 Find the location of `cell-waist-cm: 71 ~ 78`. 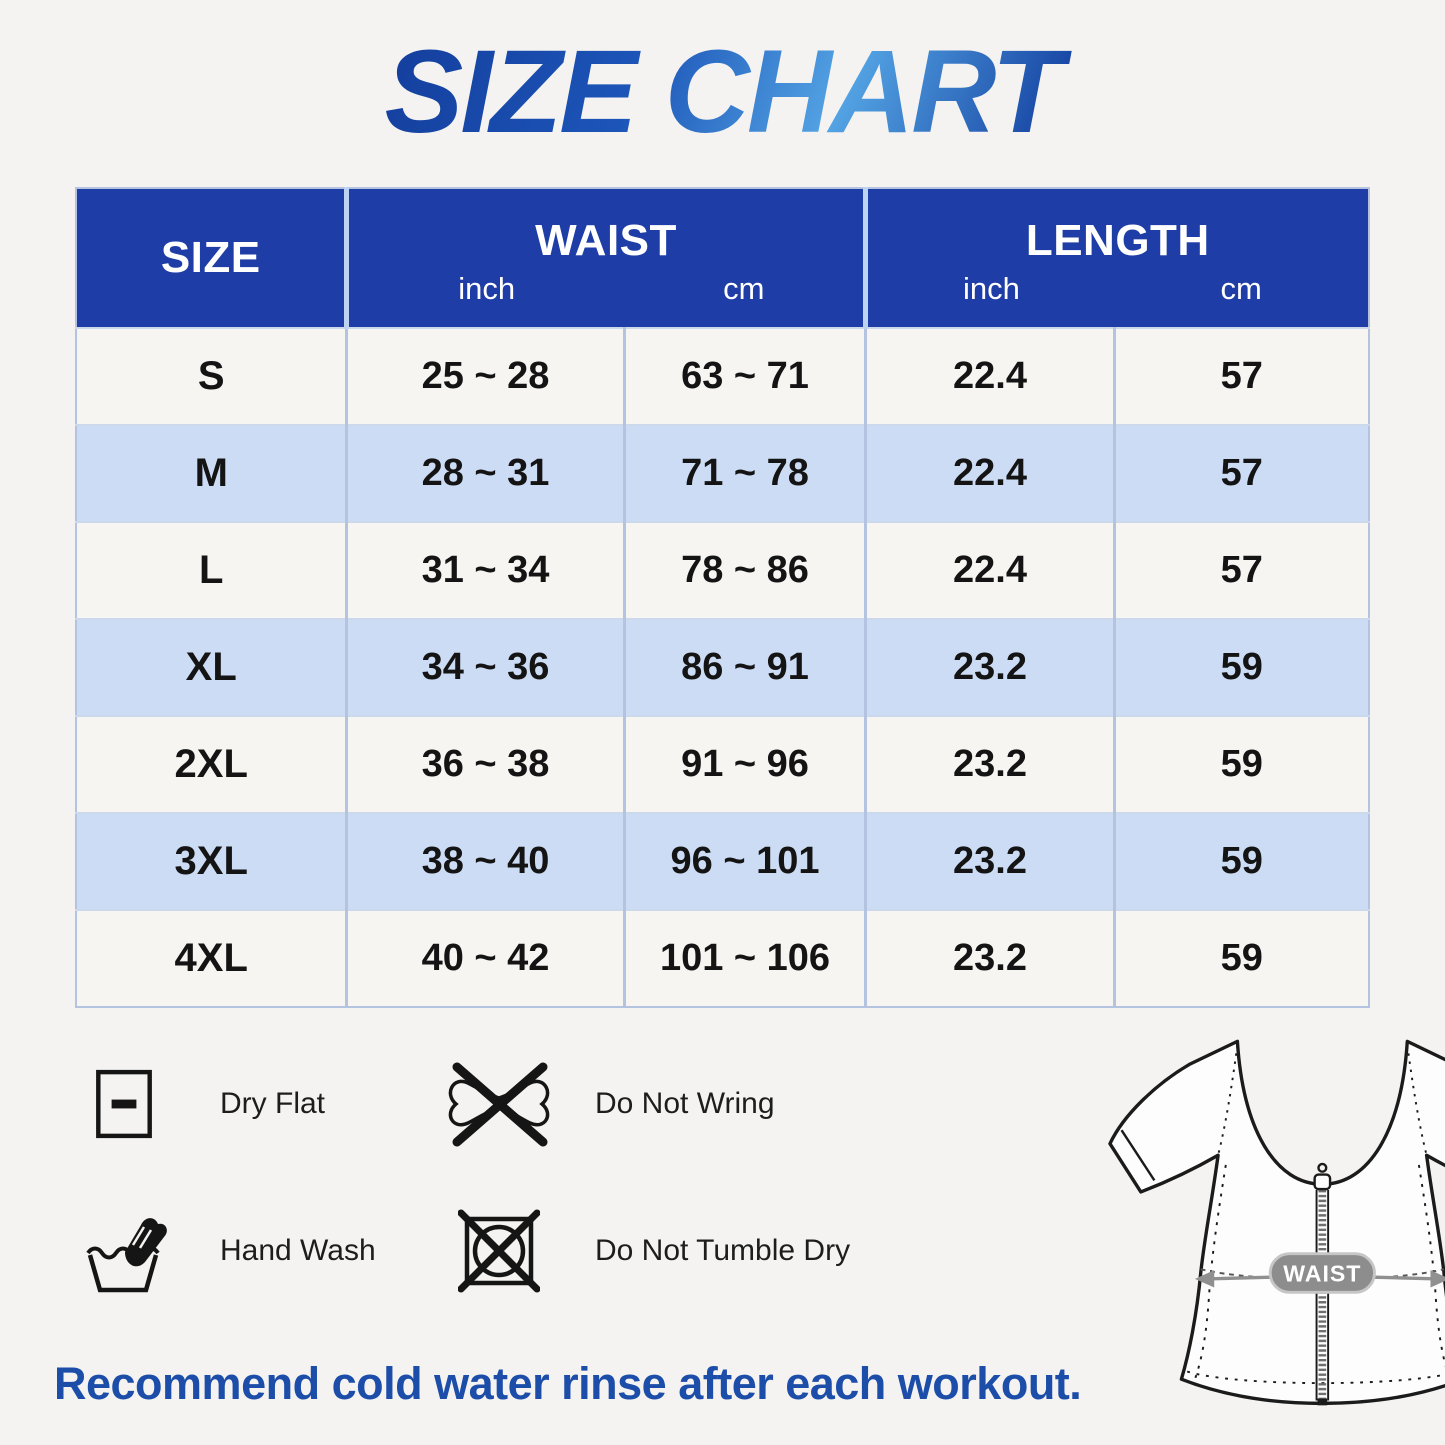

cell-waist-cm: 71 ~ 78 is located at coordinates (744, 474).